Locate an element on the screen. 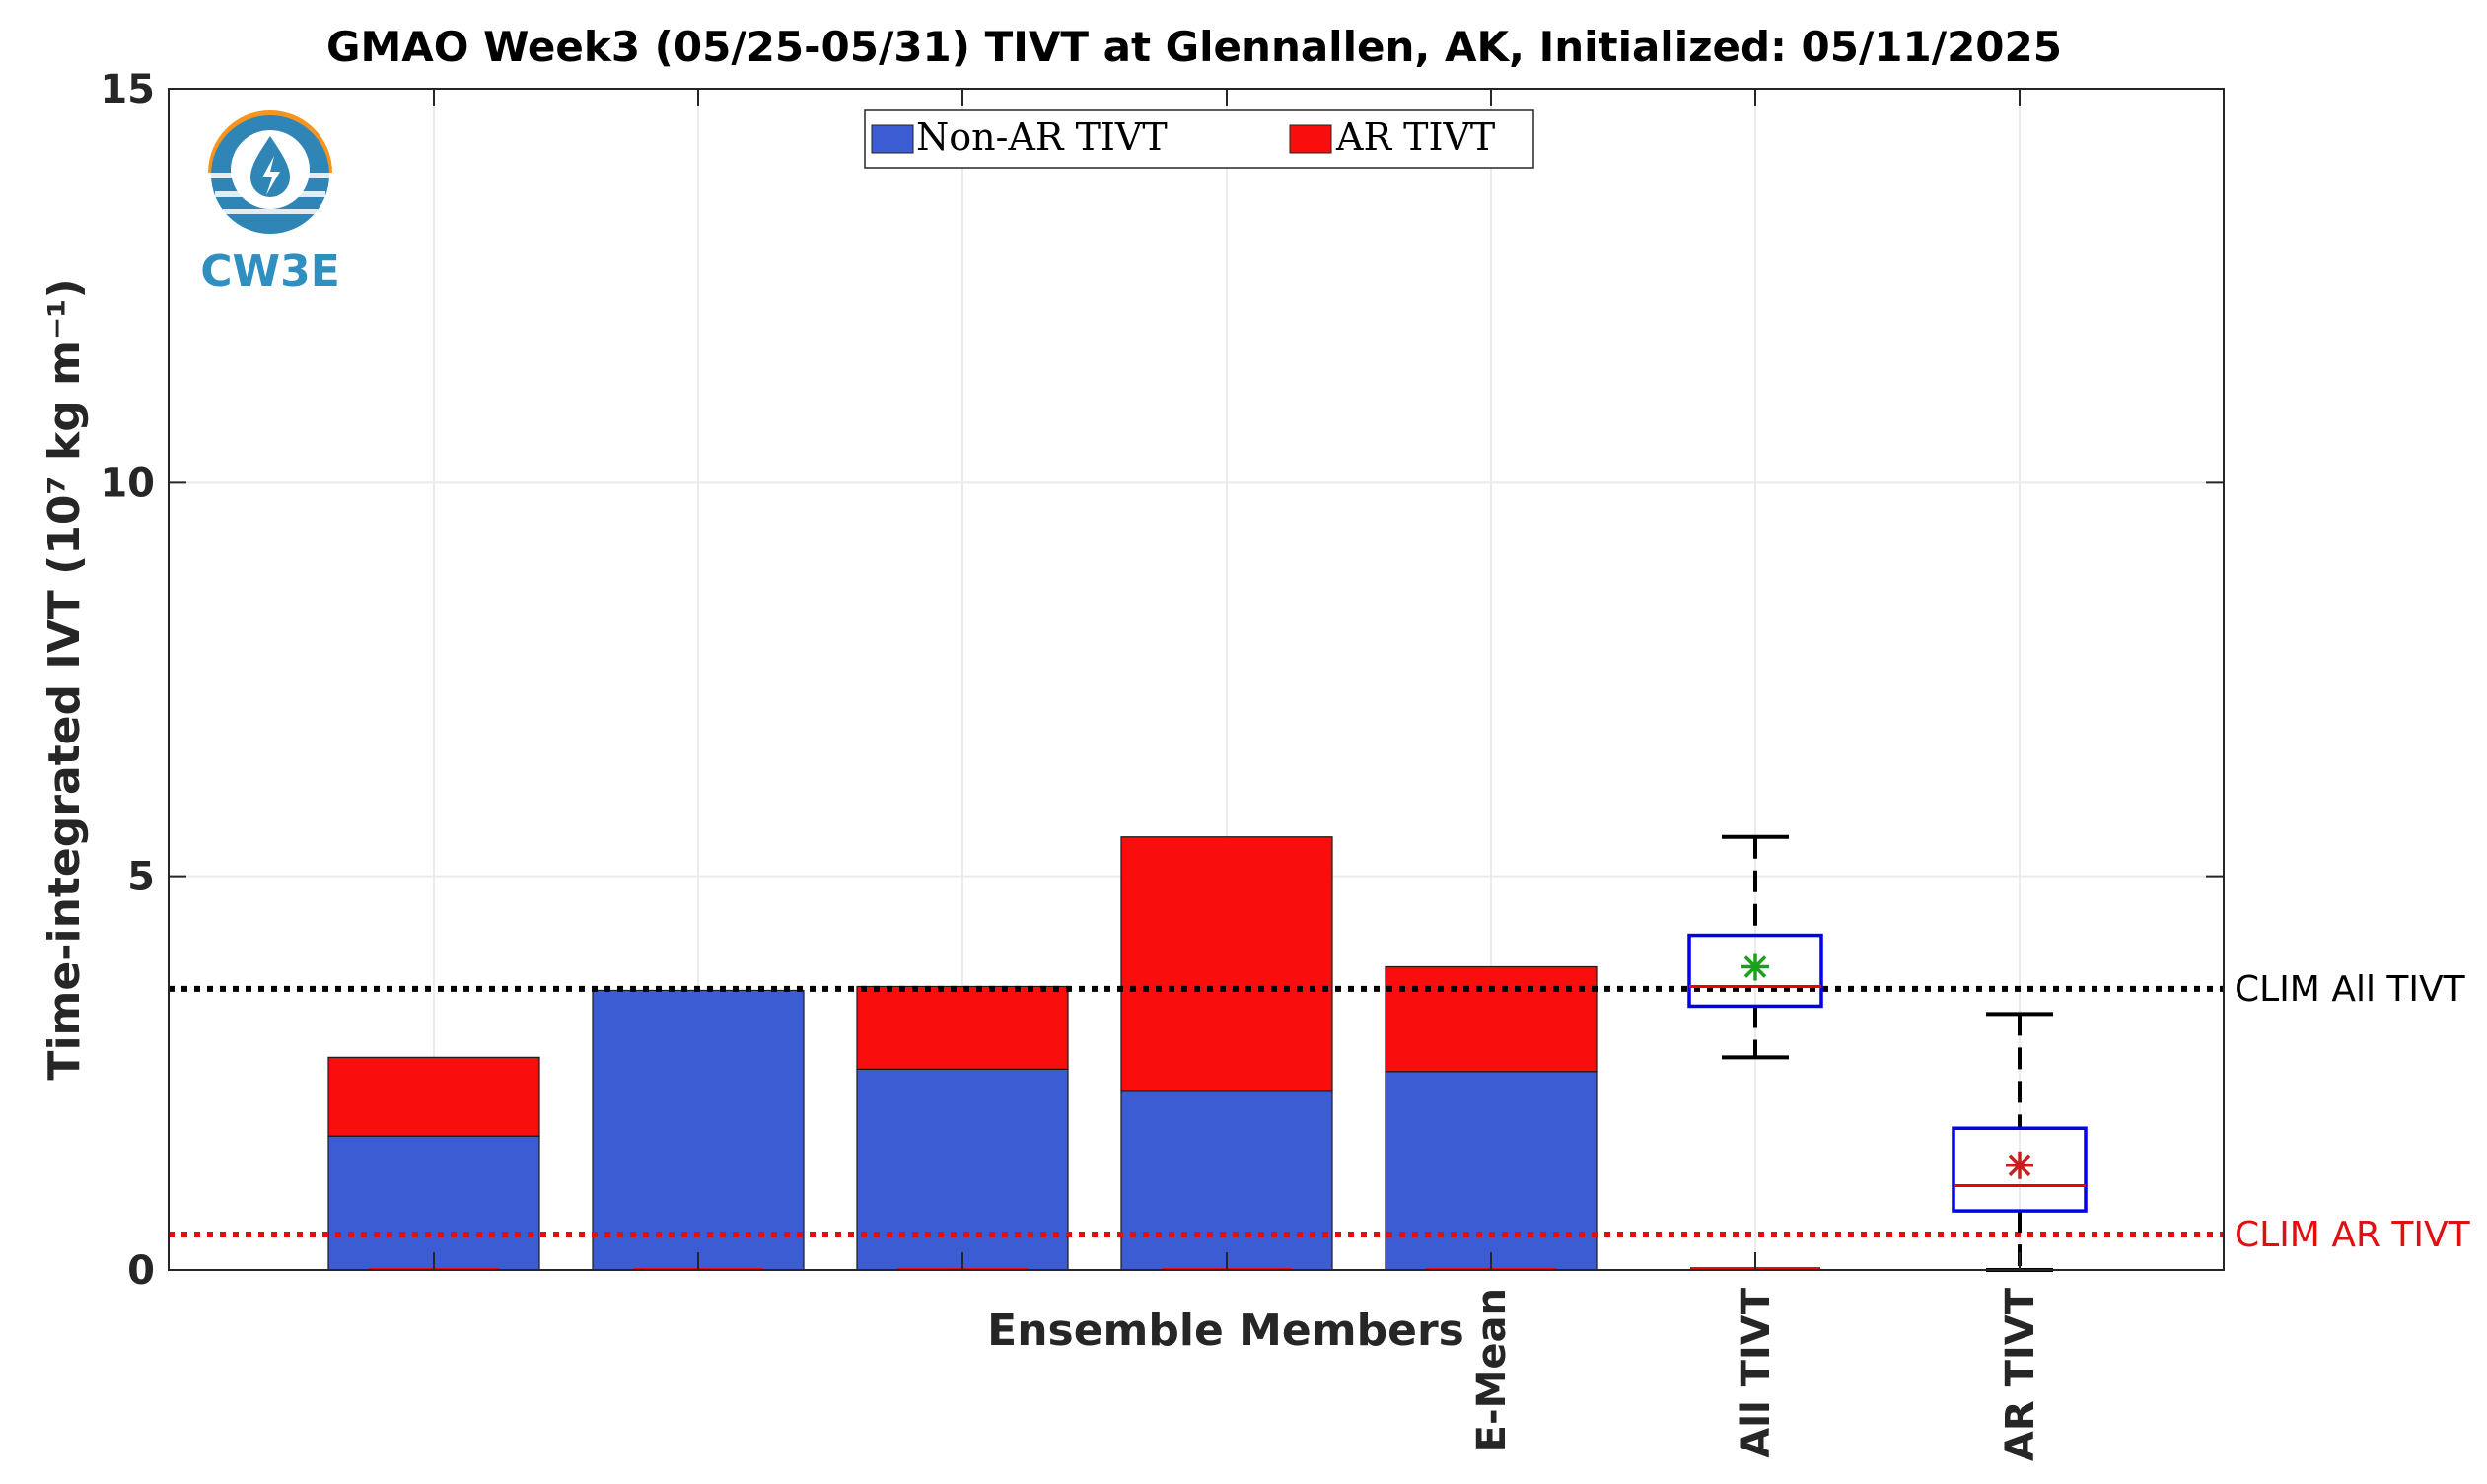  legend-label-non-ar: Non-AR TIVT is located at coordinates (1042, 137).